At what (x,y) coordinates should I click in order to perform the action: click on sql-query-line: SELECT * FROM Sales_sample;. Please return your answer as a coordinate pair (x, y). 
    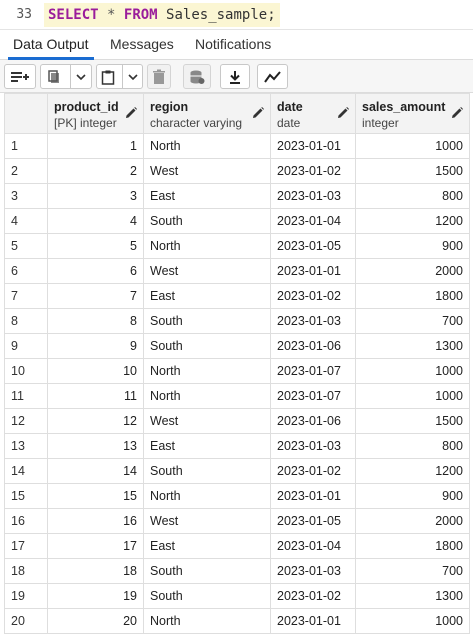
    Looking at the image, I should click on (162, 15).